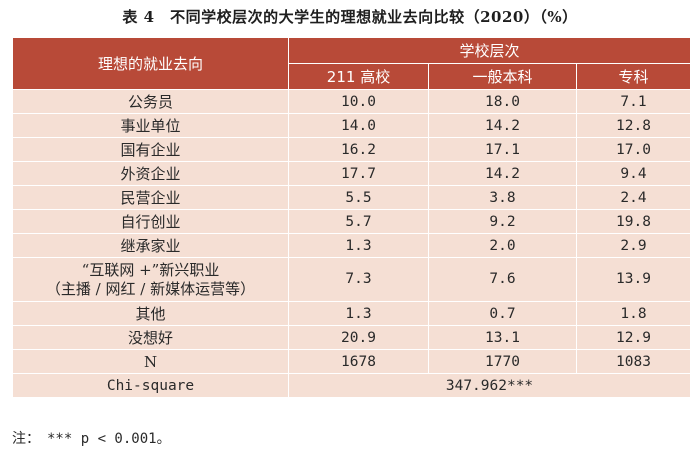  I want to click on cell-value: 17.0, so click(633, 149).